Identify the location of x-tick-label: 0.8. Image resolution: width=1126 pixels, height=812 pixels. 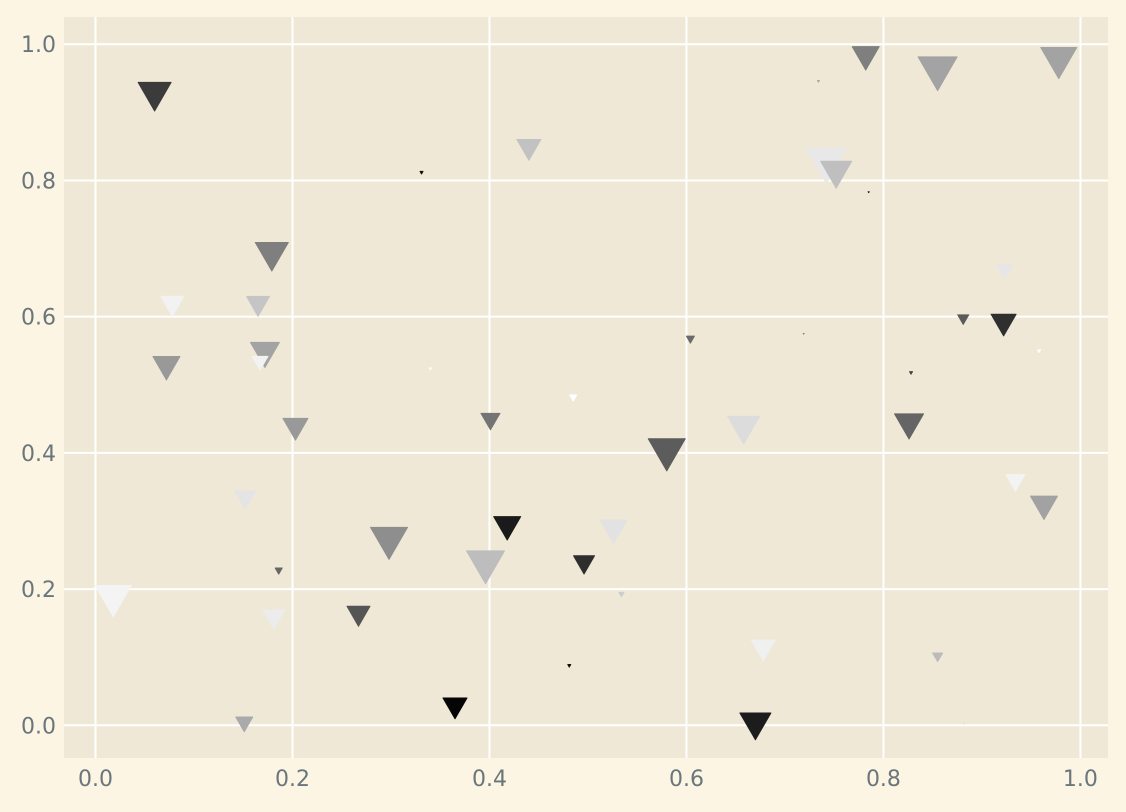
(883, 779).